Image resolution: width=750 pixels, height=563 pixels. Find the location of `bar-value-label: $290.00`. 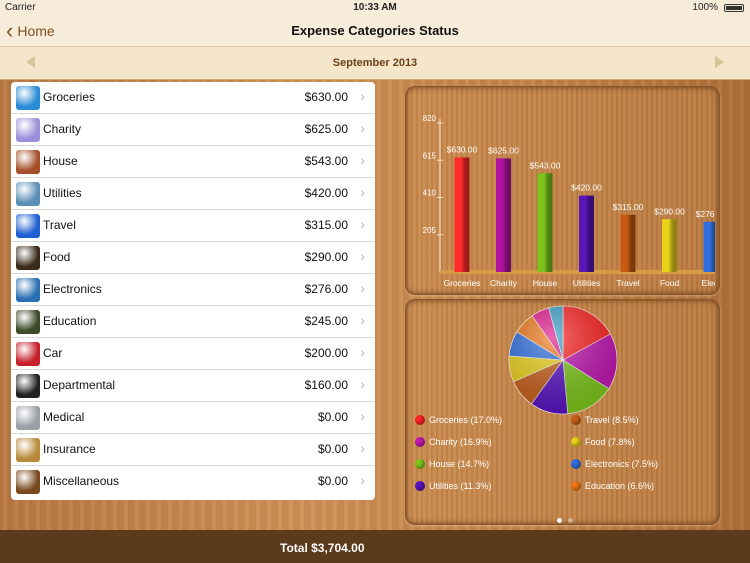

bar-value-label: $290.00 is located at coordinates (669, 211).